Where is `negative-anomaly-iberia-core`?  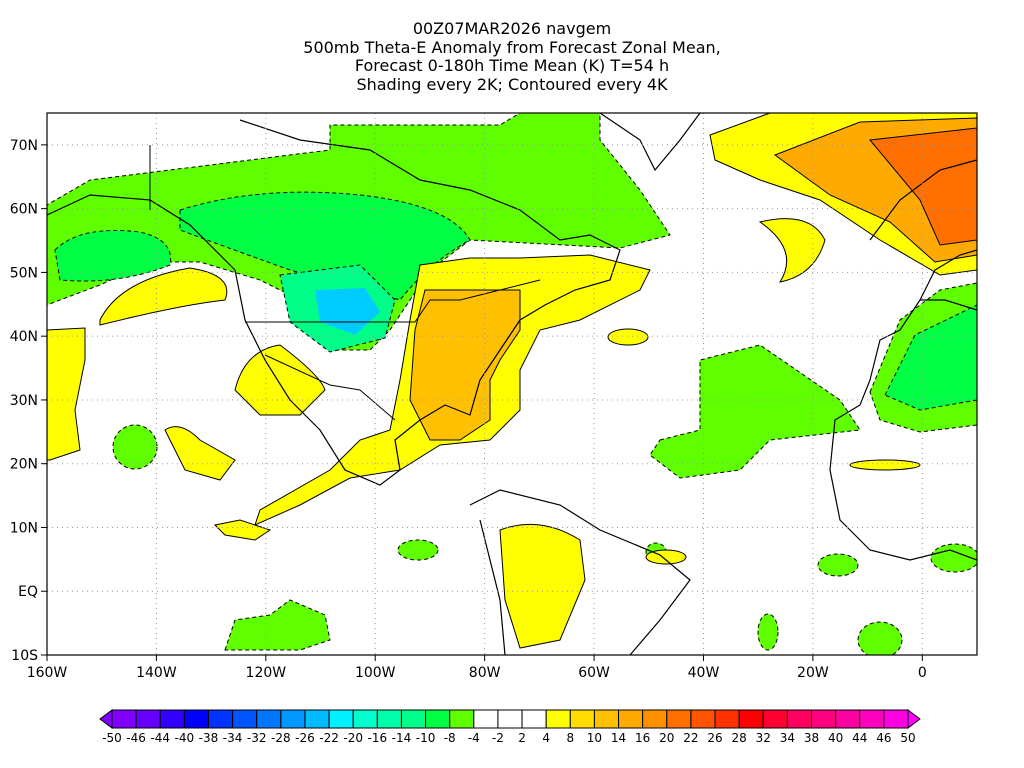 negative-anomaly-iberia-core is located at coordinates (930, 357).